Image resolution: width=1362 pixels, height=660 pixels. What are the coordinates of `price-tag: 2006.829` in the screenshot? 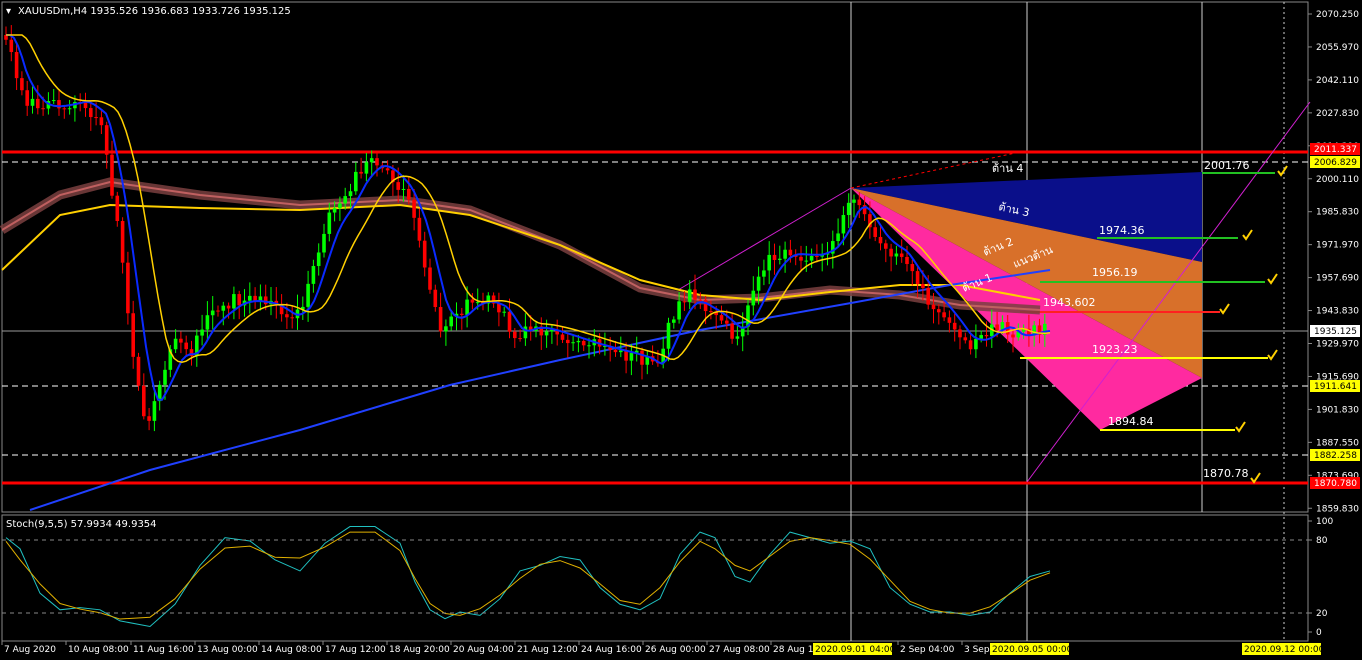 It's located at (1335, 163).